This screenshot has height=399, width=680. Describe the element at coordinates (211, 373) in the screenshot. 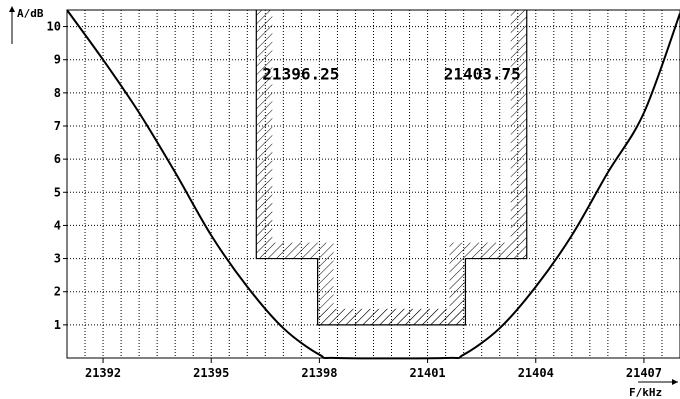

I see `x-tick-label-1: 21395` at that location.